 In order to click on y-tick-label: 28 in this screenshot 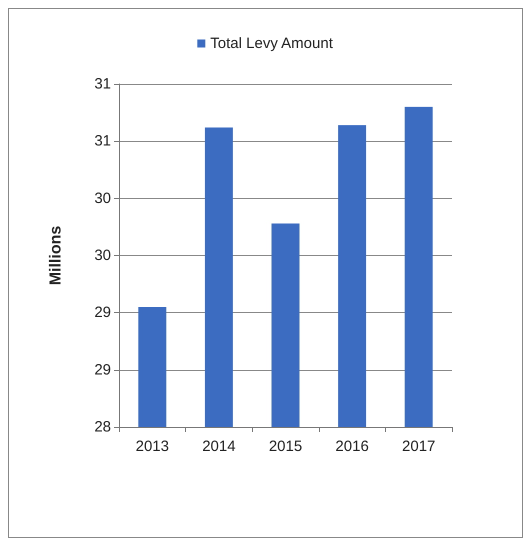, I will do `click(102, 427)`.